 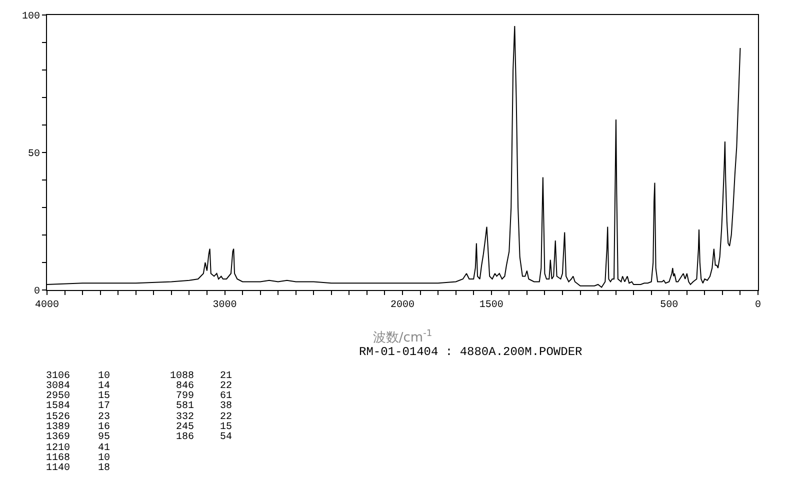 What do you see at coordinates (31, 17) in the screenshot?
I see `y-tick-label: 100` at bounding box center [31, 17].